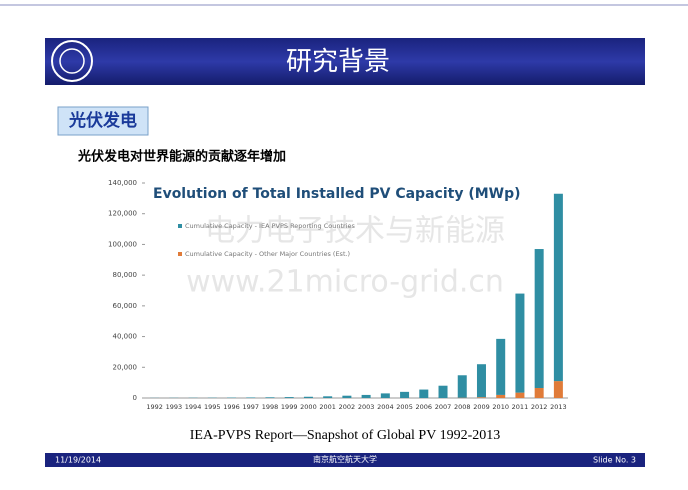 The width and height of the screenshot is (688, 490). Describe the element at coordinates (614, 460) in the screenshot. I see `footer-slide-no: Slide No. 3` at that location.